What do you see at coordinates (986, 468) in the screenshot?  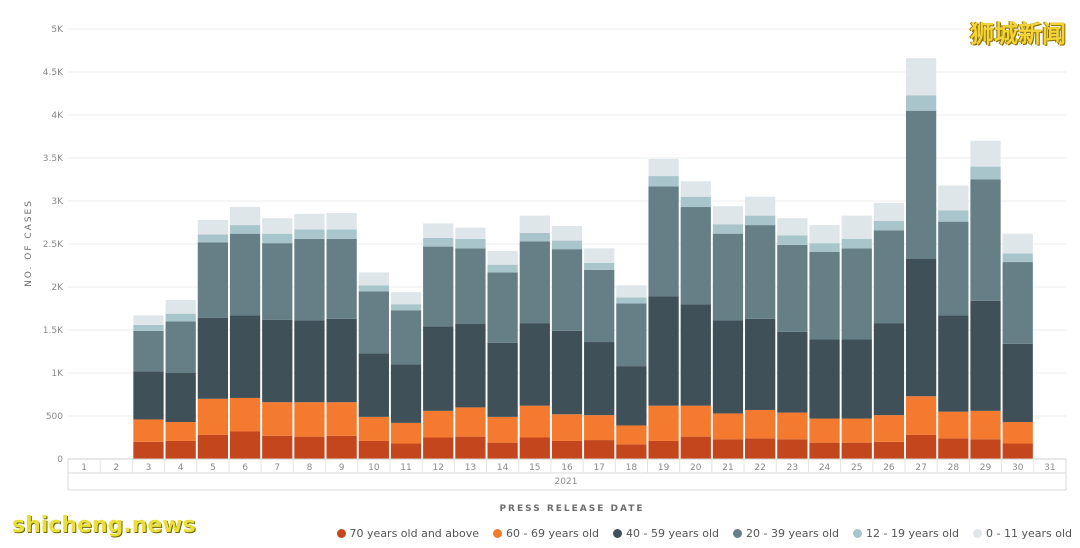 I see `x-tick-label: 29` at bounding box center [986, 468].